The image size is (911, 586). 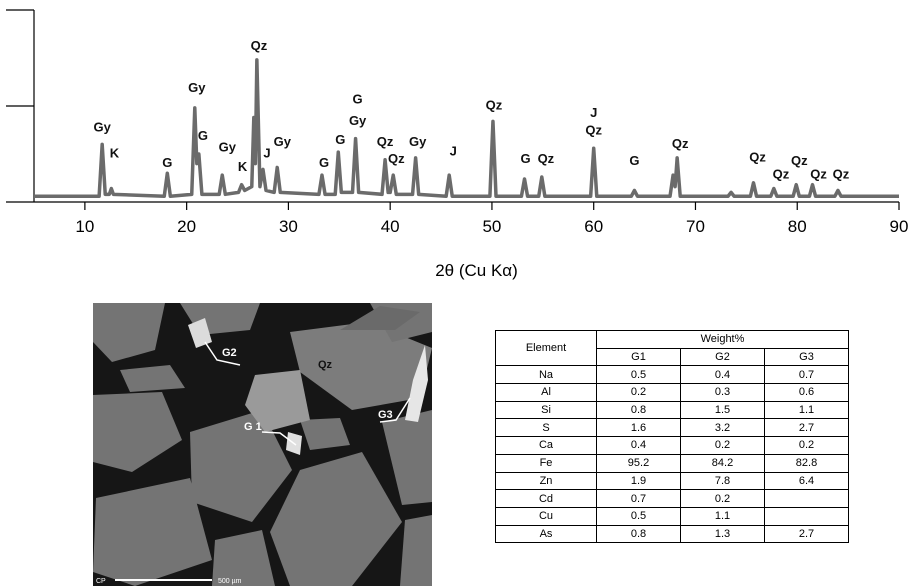 What do you see at coordinates (722, 463) in the screenshot?
I see `value-cell: 84.2` at bounding box center [722, 463].